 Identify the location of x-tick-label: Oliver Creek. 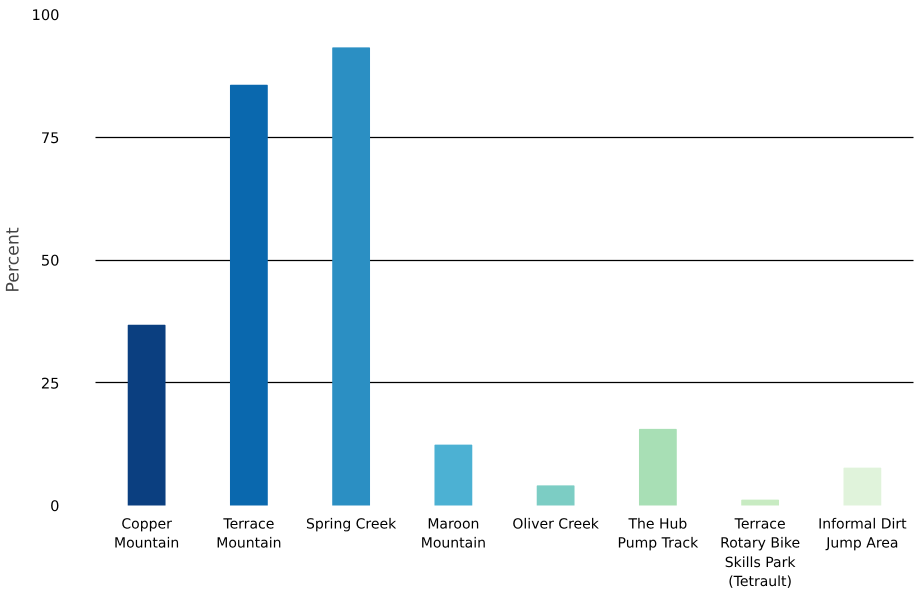
(556, 524).